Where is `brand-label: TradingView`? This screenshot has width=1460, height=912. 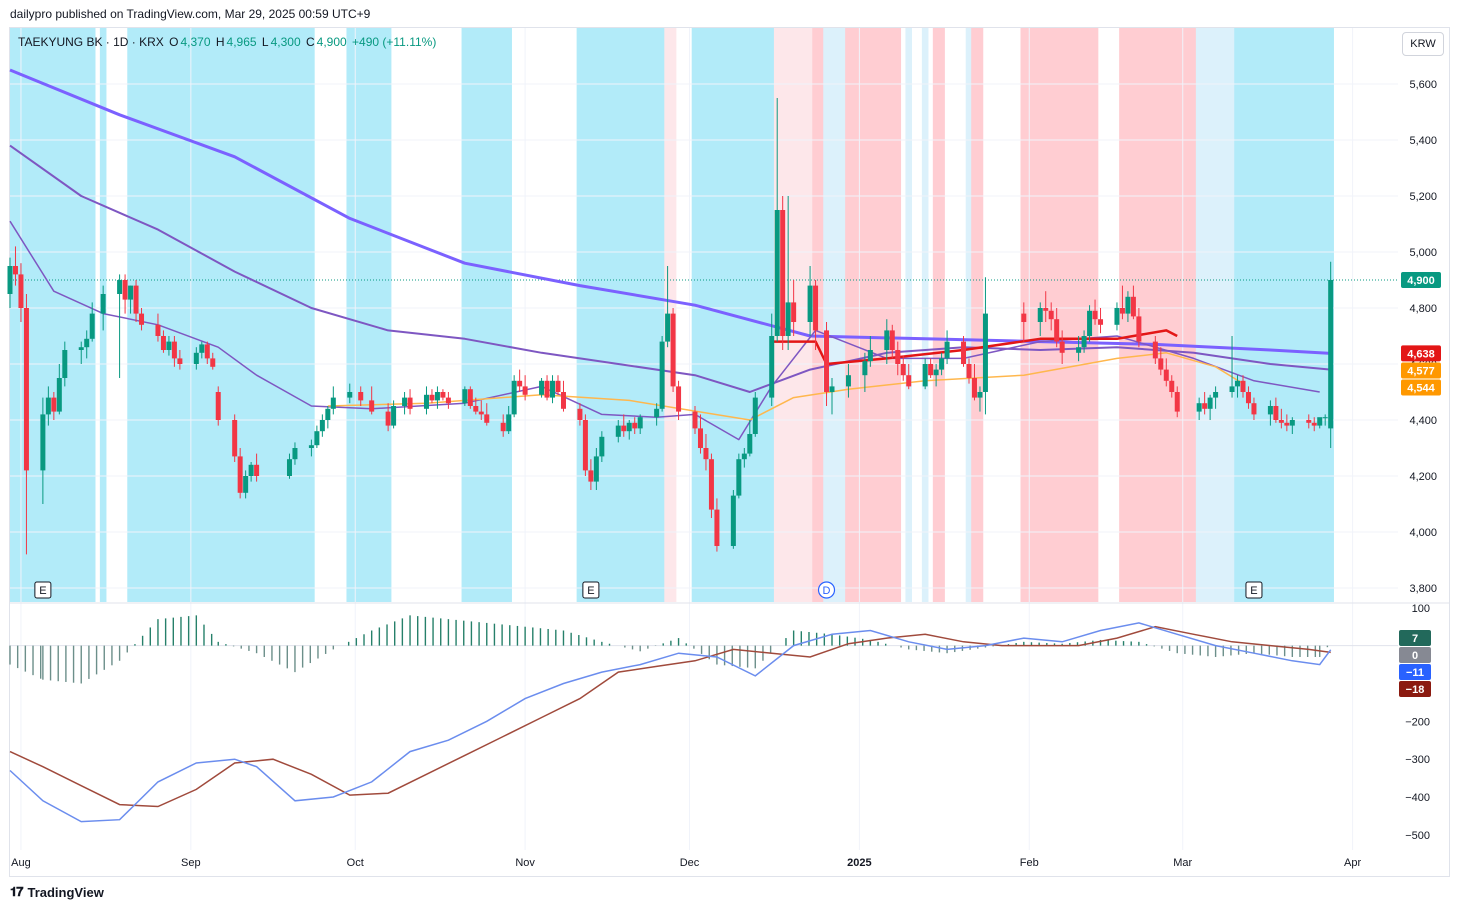
brand-label: TradingView is located at coordinates (65, 892).